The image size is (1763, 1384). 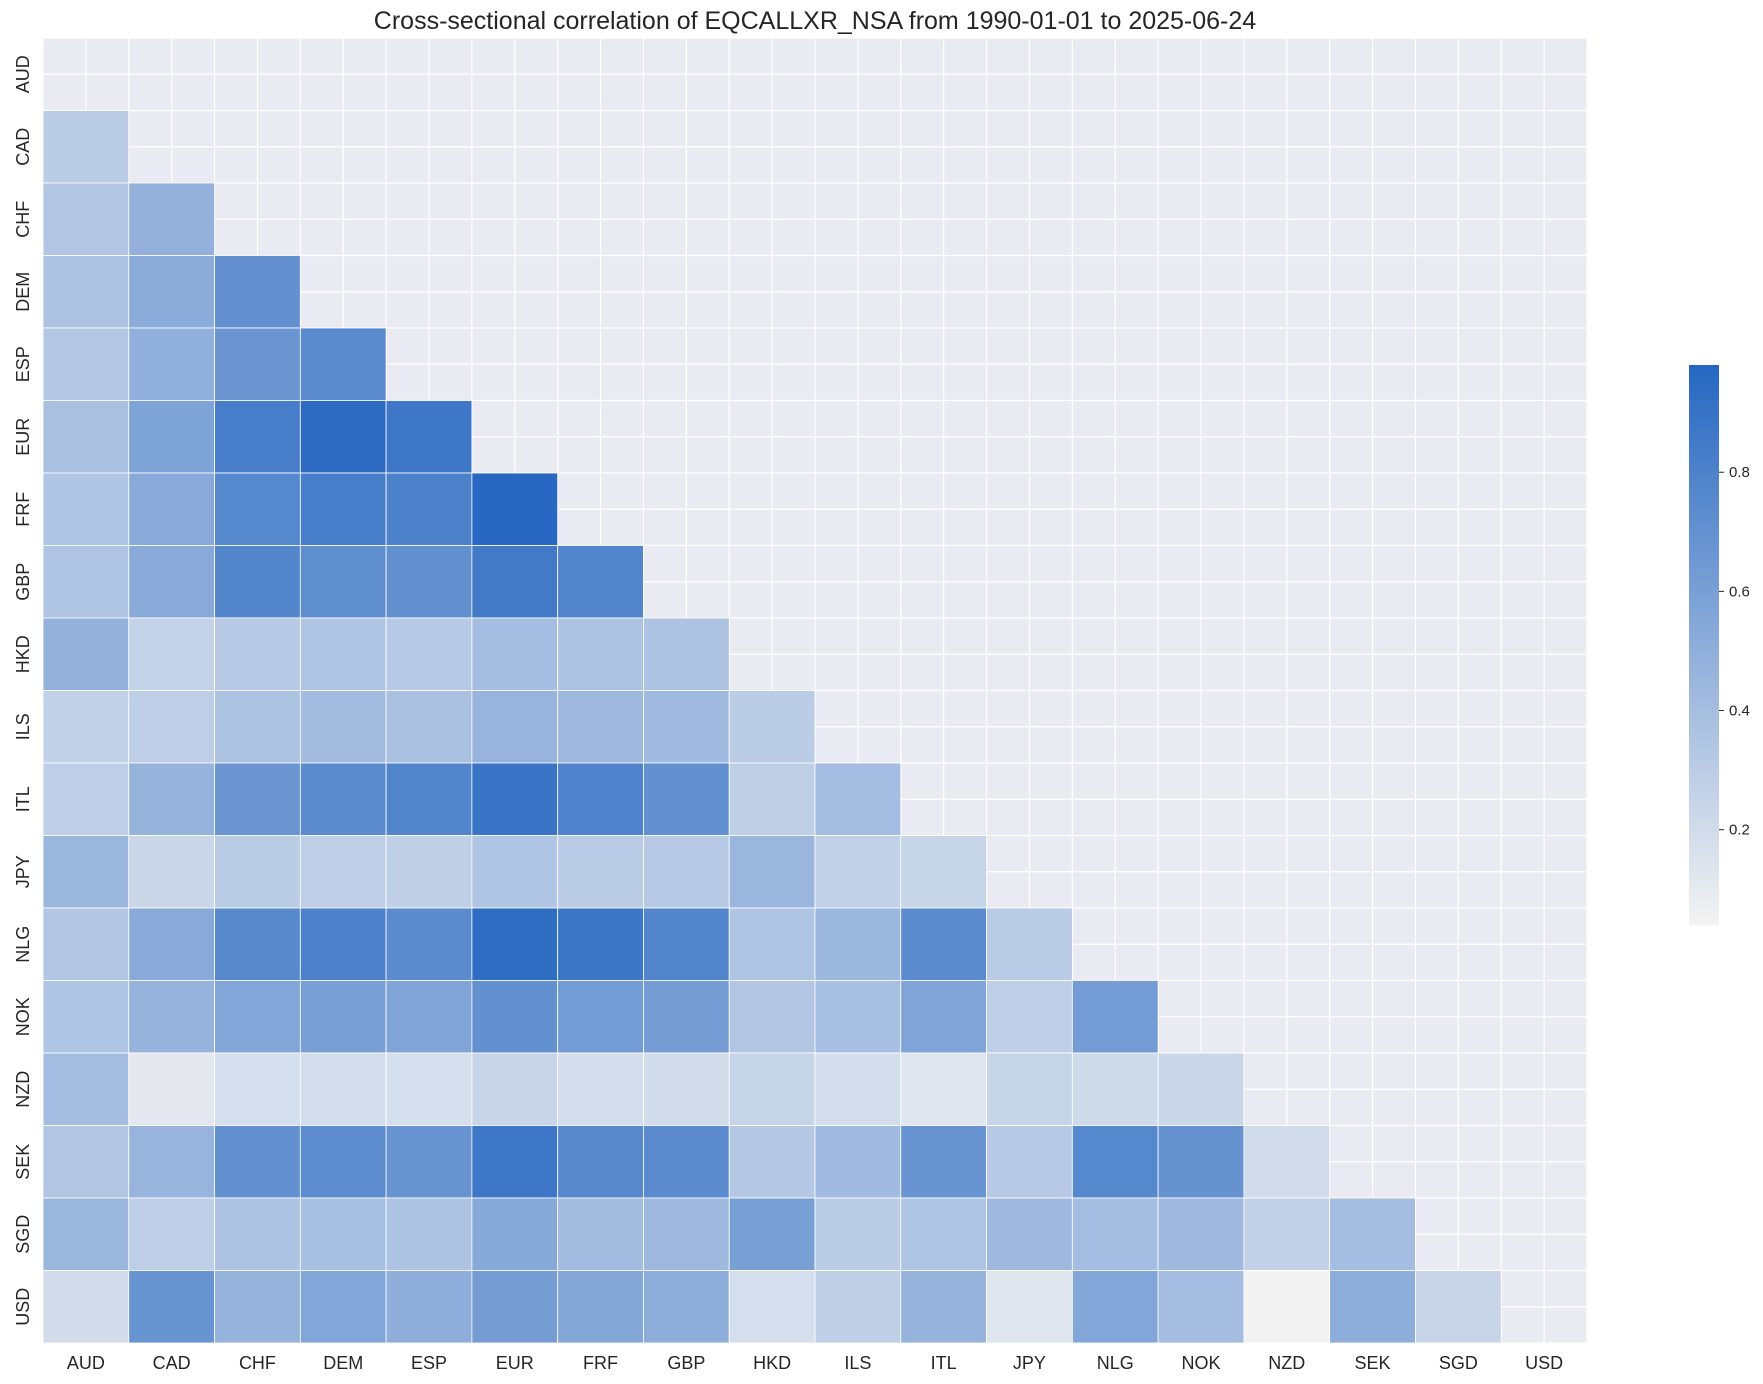 I want to click on heatmap-cell-USD-ILS, so click(x=858, y=1307).